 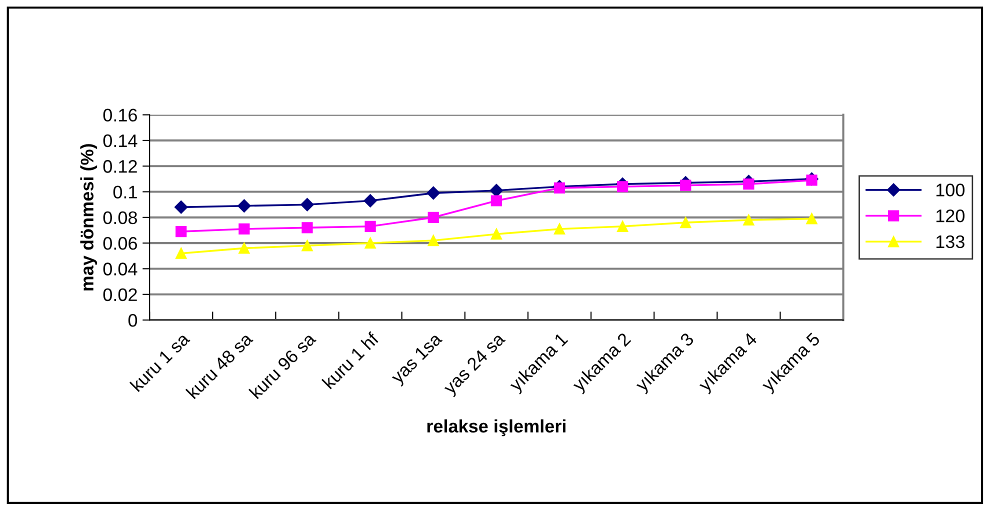 What do you see at coordinates (120, 295) in the screenshot?
I see `y-tick-label: 0.02` at bounding box center [120, 295].